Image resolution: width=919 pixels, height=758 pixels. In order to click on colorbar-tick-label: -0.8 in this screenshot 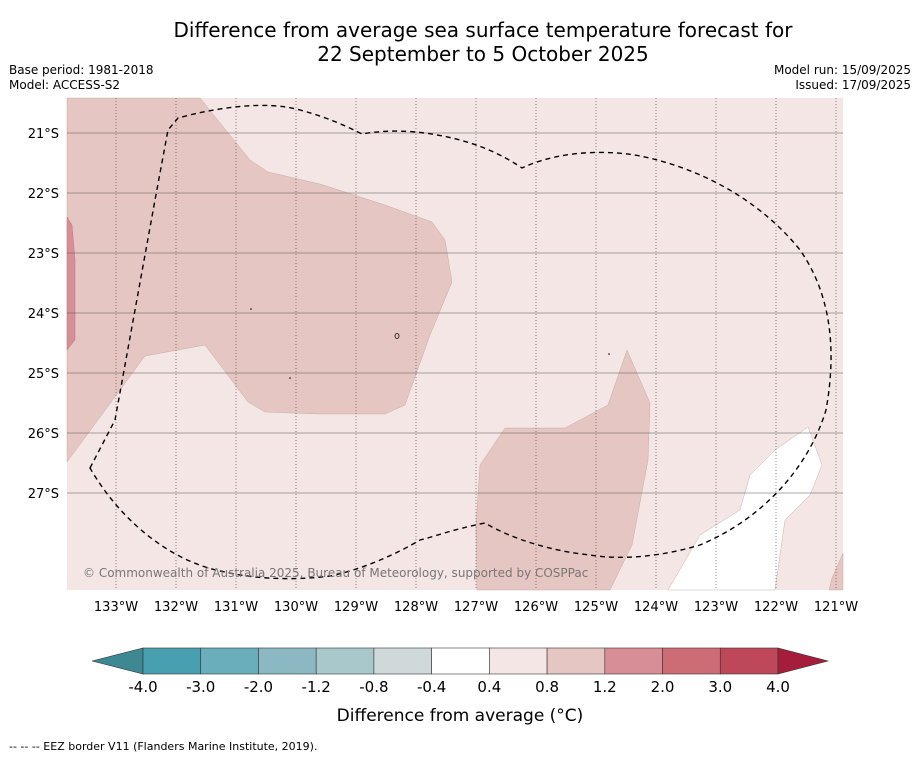, I will do `click(373, 687)`.